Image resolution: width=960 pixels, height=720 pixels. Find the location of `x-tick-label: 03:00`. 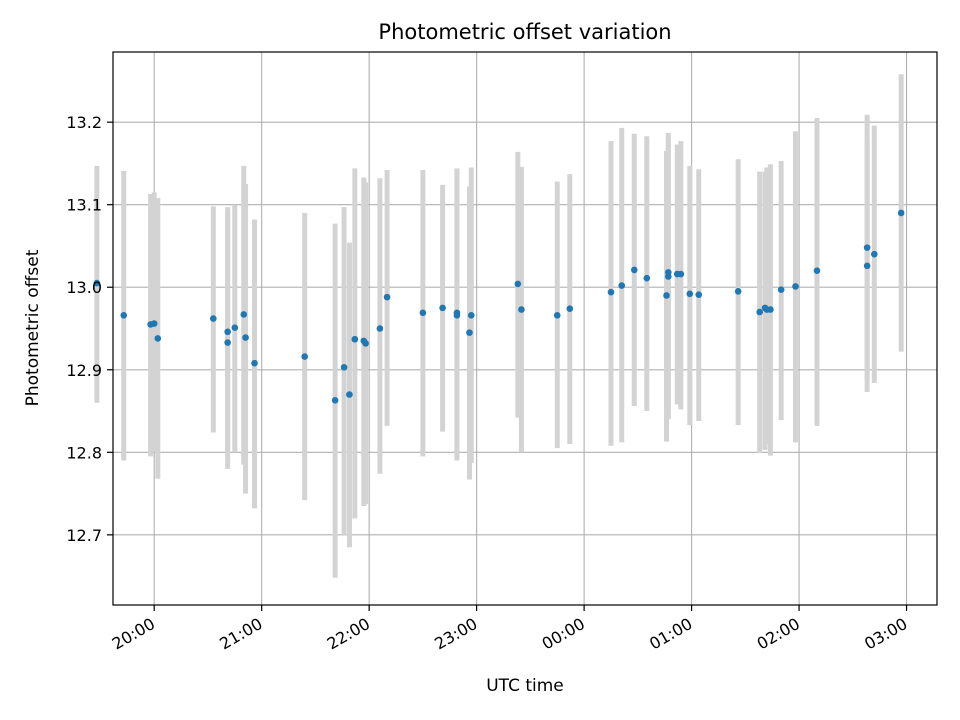

x-tick-label: 03:00 is located at coordinates (885, 634).